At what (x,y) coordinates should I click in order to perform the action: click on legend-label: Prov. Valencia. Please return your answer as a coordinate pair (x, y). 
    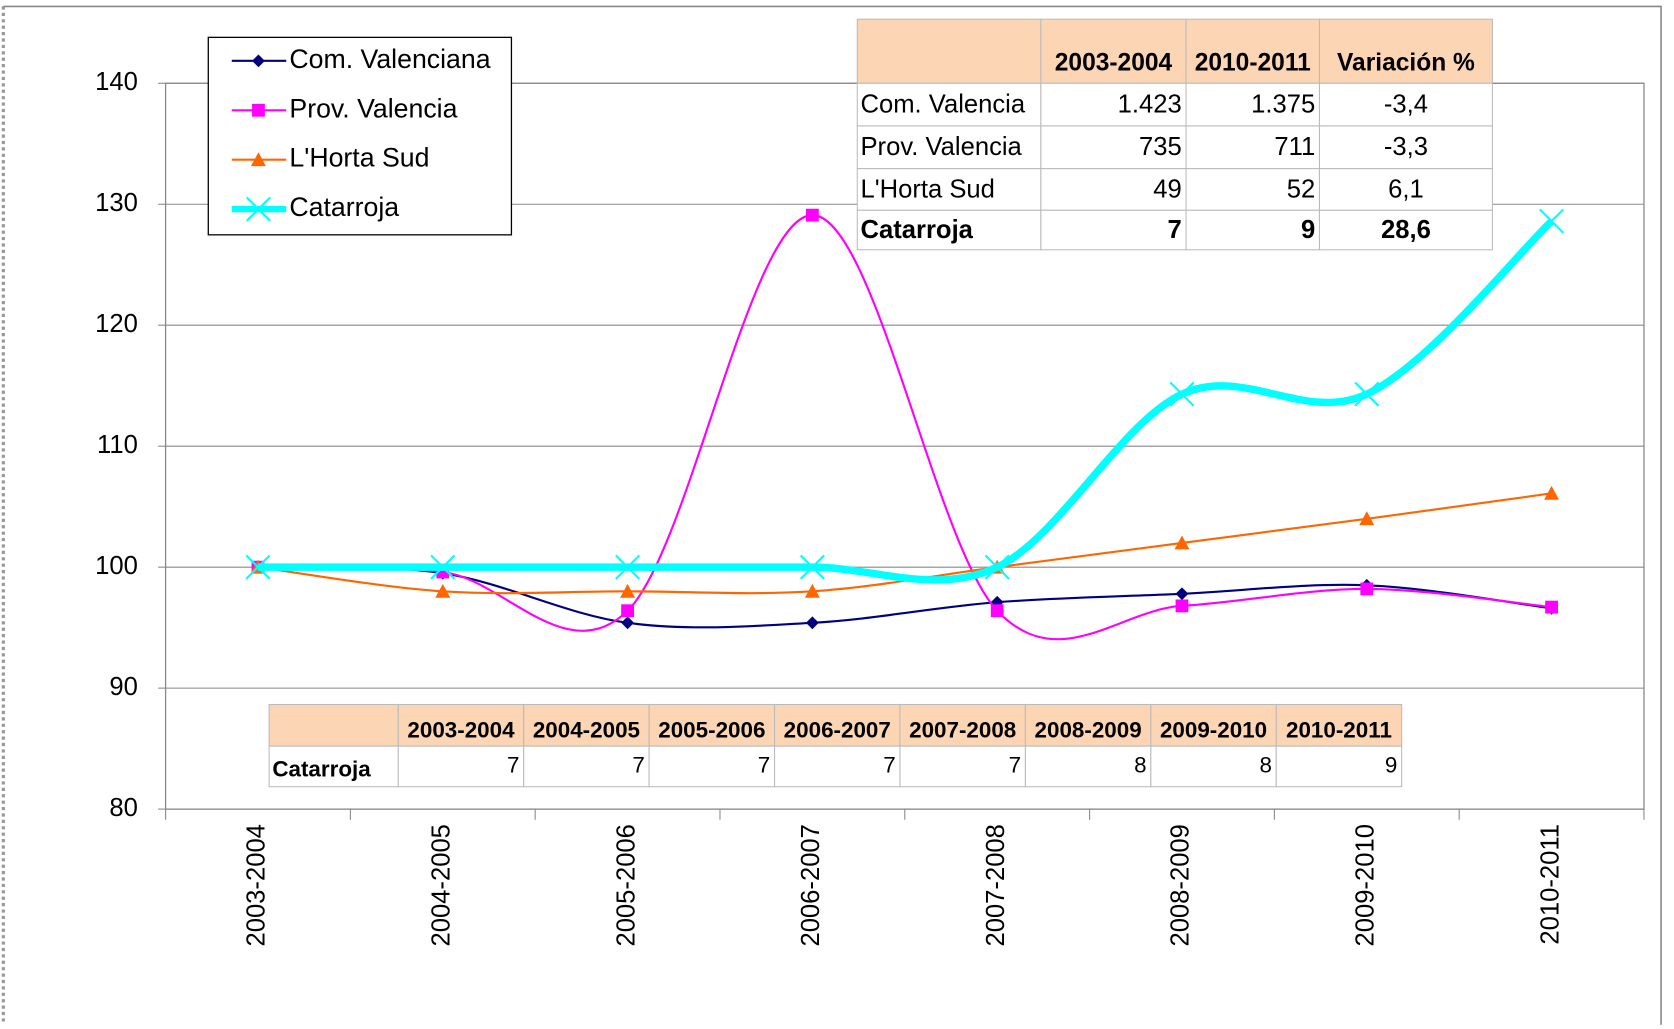
    Looking at the image, I should click on (373, 108).